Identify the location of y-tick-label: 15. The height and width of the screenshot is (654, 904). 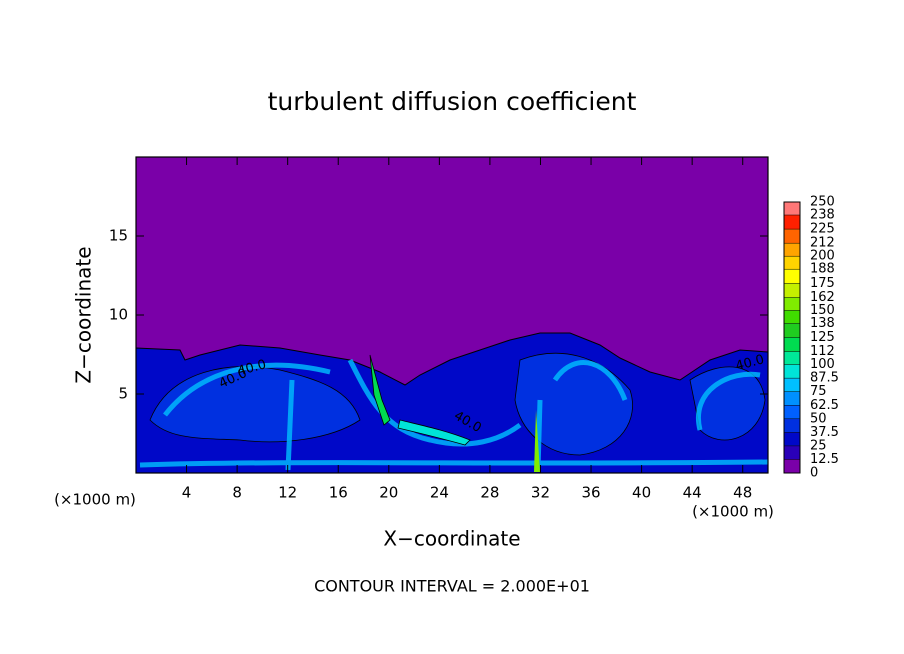
(118, 236).